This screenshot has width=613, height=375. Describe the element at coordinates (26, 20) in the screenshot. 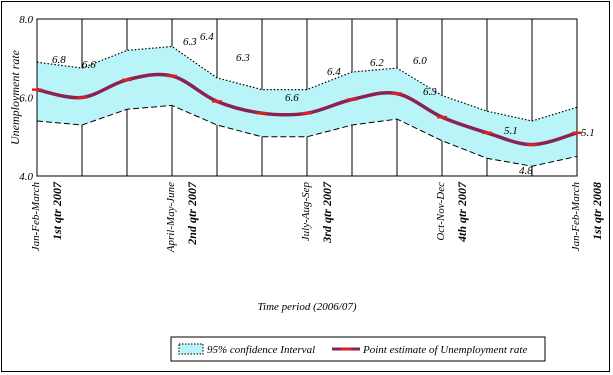

I see `y-tick-label: 8.0` at that location.